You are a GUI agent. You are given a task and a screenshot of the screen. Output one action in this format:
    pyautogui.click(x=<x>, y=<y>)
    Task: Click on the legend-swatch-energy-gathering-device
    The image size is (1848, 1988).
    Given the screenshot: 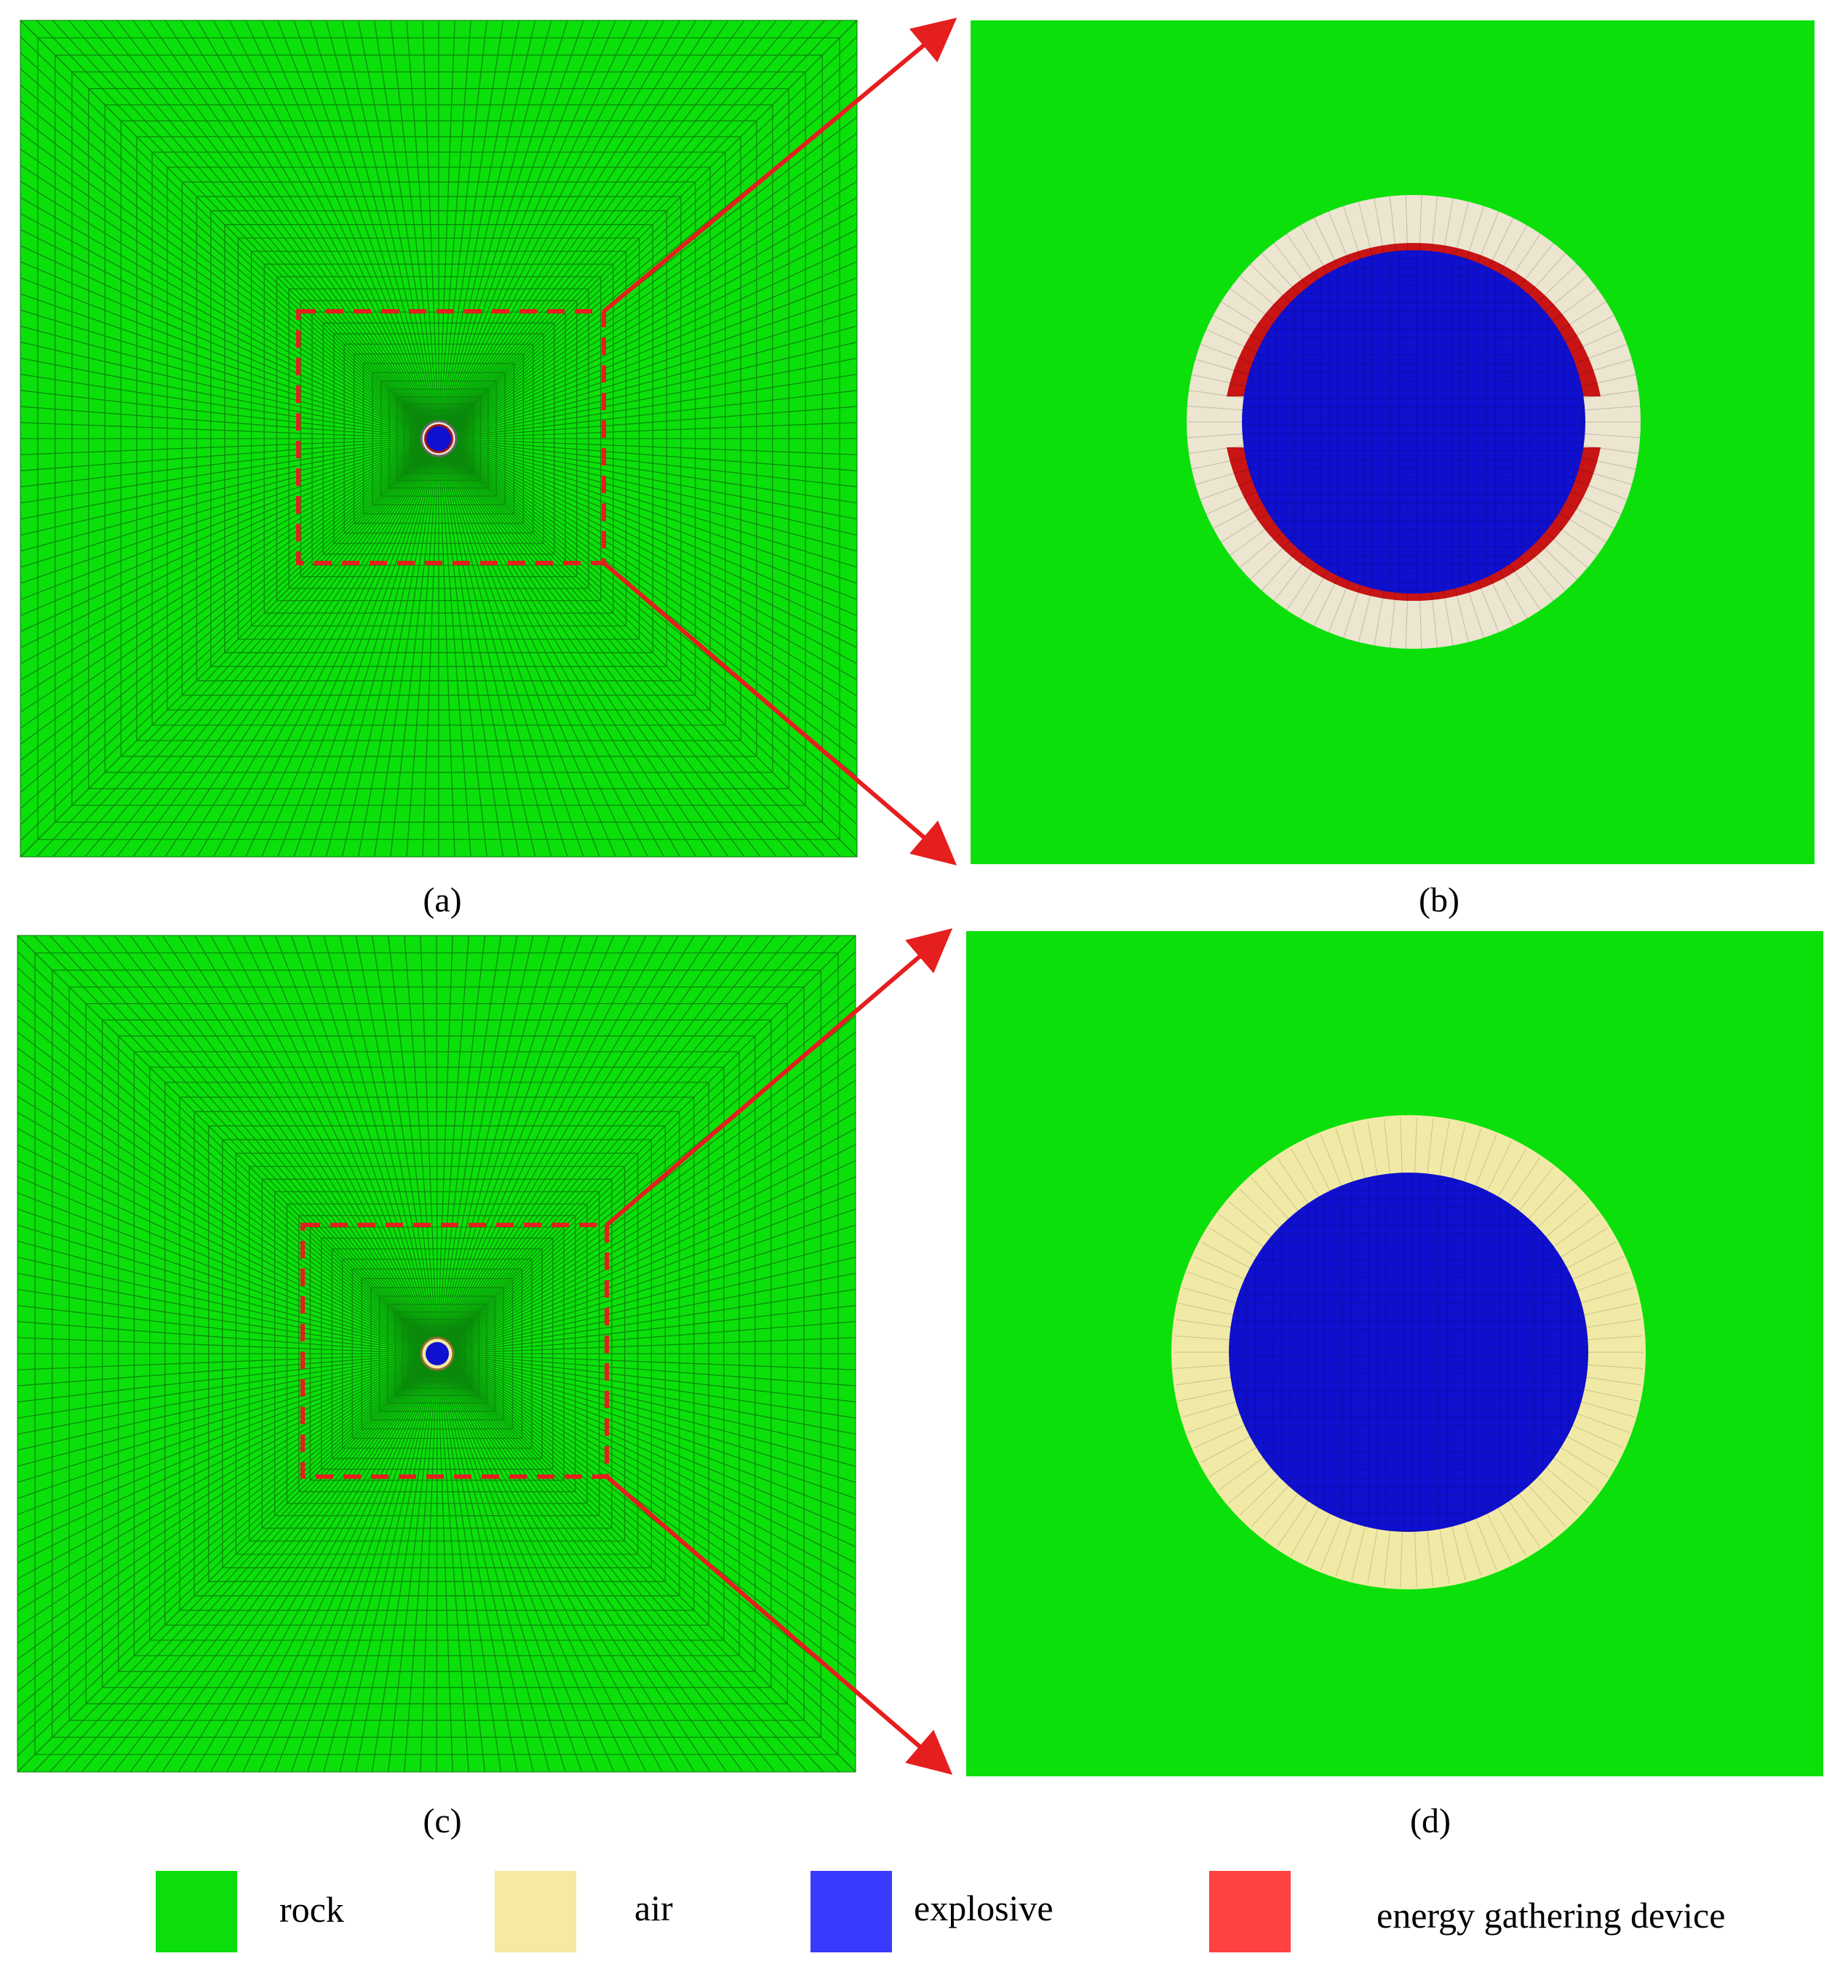 What is the action you would take?
    pyautogui.click(x=1250, y=1911)
    